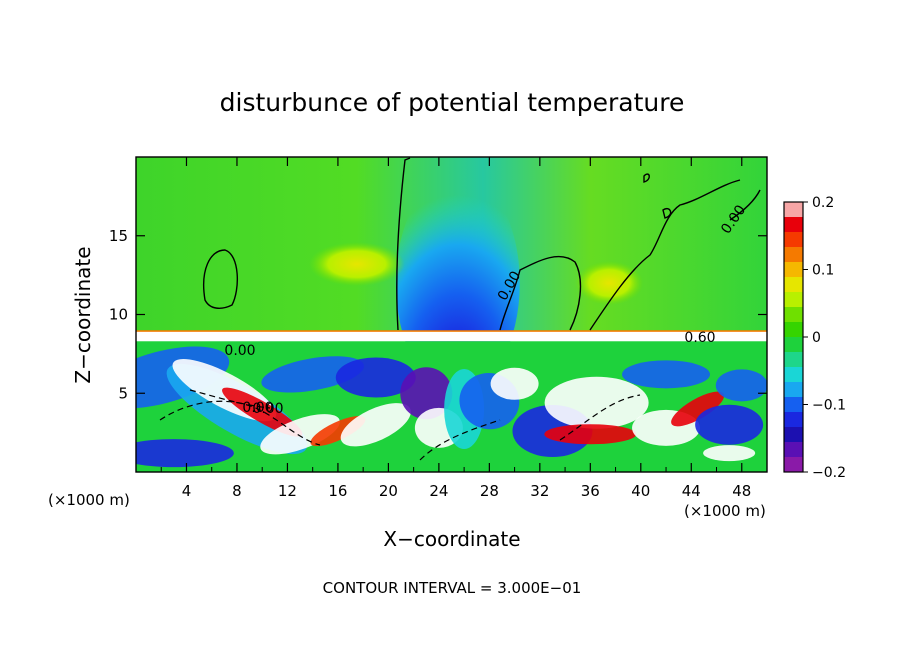 The width and height of the screenshot is (904, 658). What do you see at coordinates (451, 539) in the screenshot?
I see `x-axis-title: X−coordinate` at bounding box center [451, 539].